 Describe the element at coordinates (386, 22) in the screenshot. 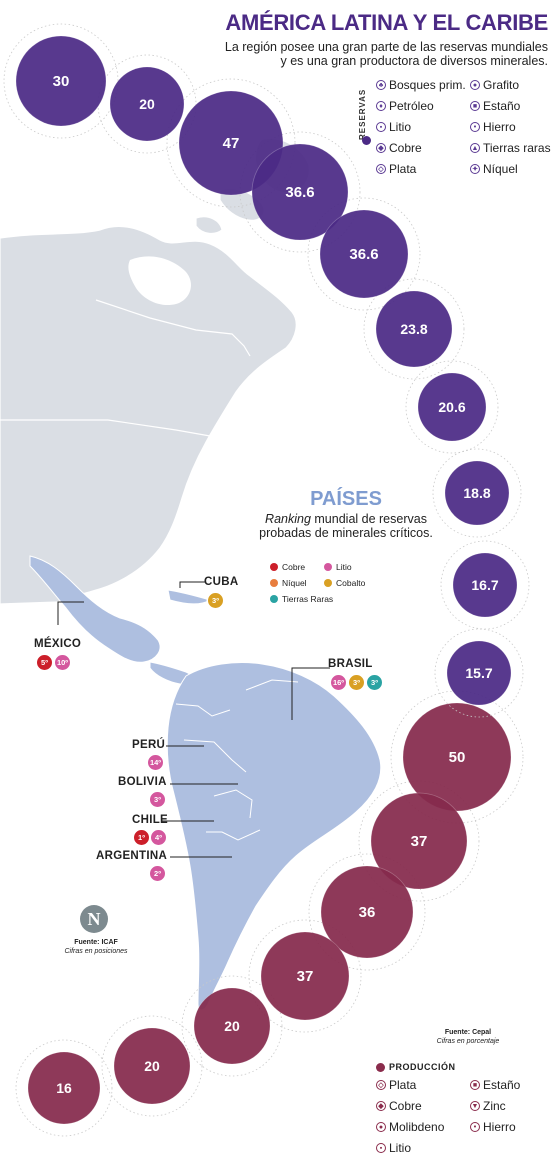

I see `page-title: AMÉRICA LATINA Y EL CARIBE` at that location.